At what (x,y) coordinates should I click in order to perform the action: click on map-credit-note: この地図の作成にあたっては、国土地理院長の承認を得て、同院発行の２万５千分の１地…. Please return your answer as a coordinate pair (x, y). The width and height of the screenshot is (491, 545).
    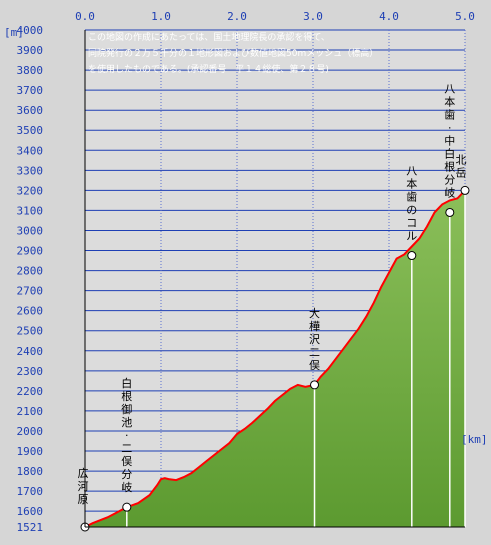
    Looking at the image, I should click on (233, 53).